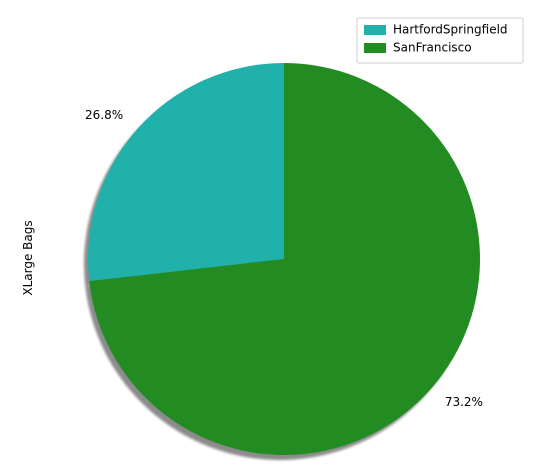 The height and width of the screenshot is (475, 544). Describe the element at coordinates (104, 115) in the screenshot. I see `pie-label-hartfordspringfield: 26.8%` at that location.